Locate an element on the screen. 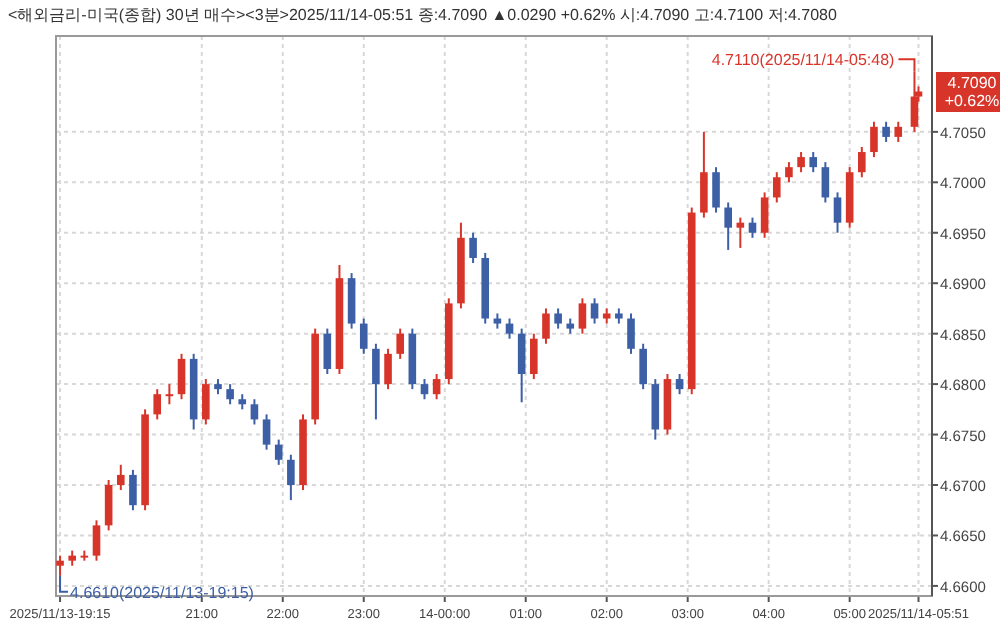  annotation: 4.7090 +0.62% is located at coordinates (968, 91).